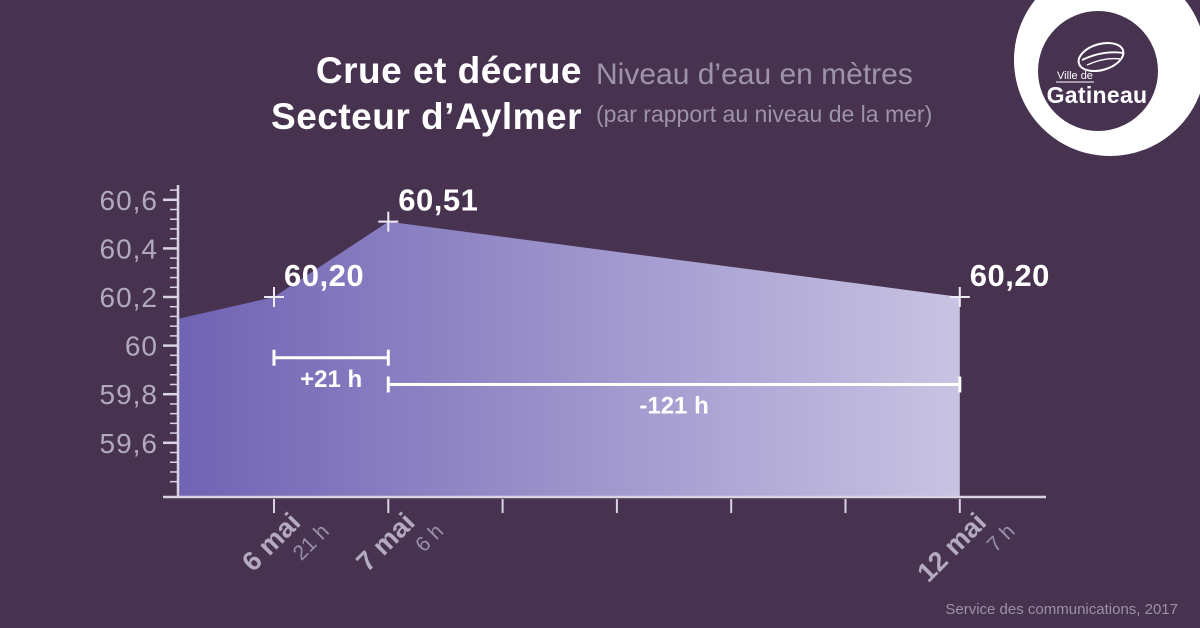  I want to click on logo-gatineau-text: Gatineau, so click(1097, 95).